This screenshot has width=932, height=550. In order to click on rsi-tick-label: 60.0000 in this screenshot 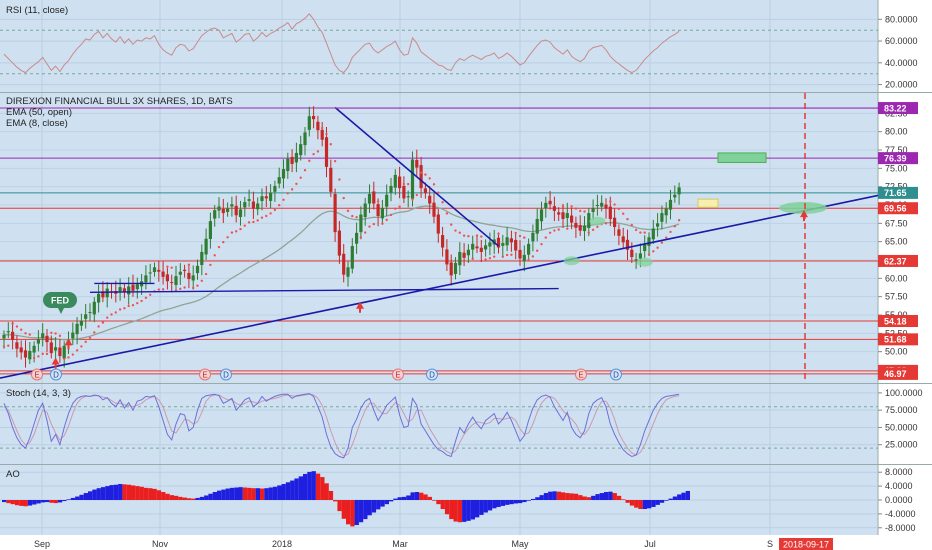, I will do `click(901, 41)`.